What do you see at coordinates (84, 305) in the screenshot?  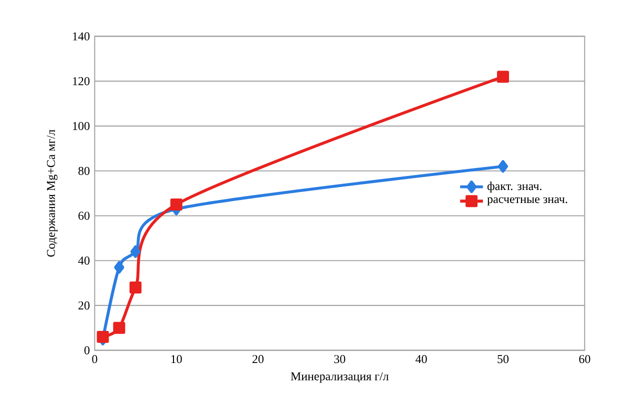 I see `y-tick-label: 20` at bounding box center [84, 305].